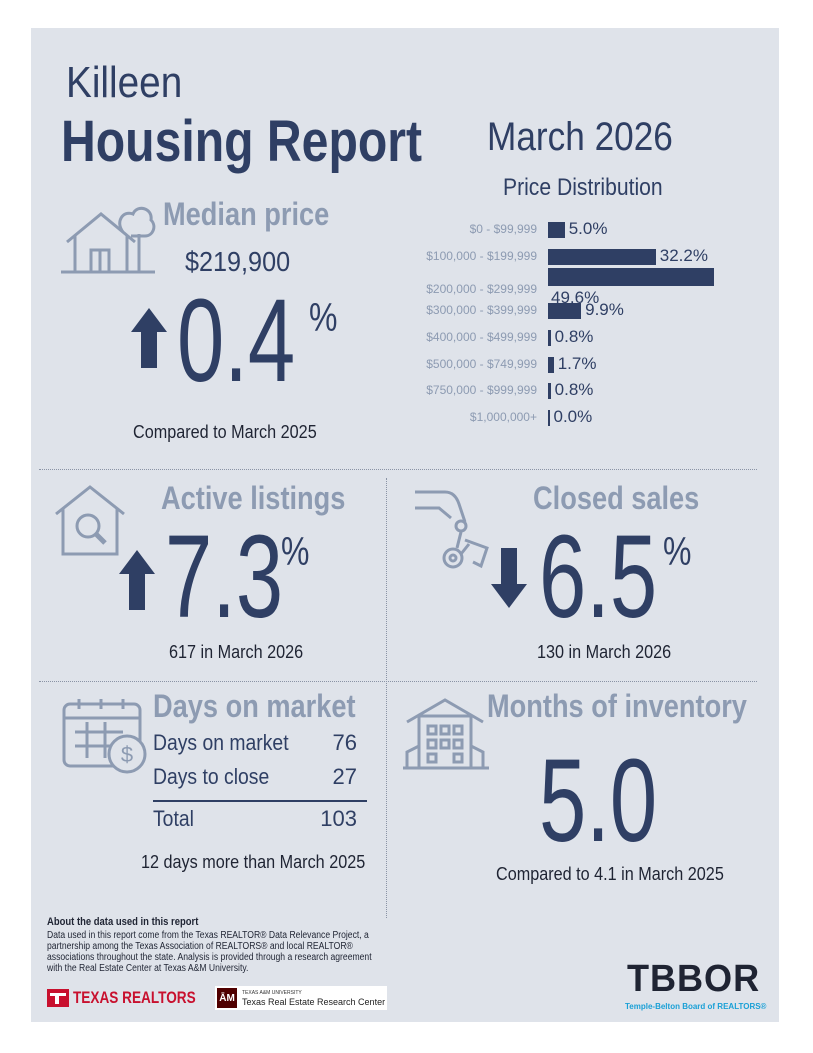 Image resolution: width=813 pixels, height=1053 pixels. Describe the element at coordinates (481, 390) in the screenshot. I see `price-distribution-category-label: $750,000 - $999,999` at that location.